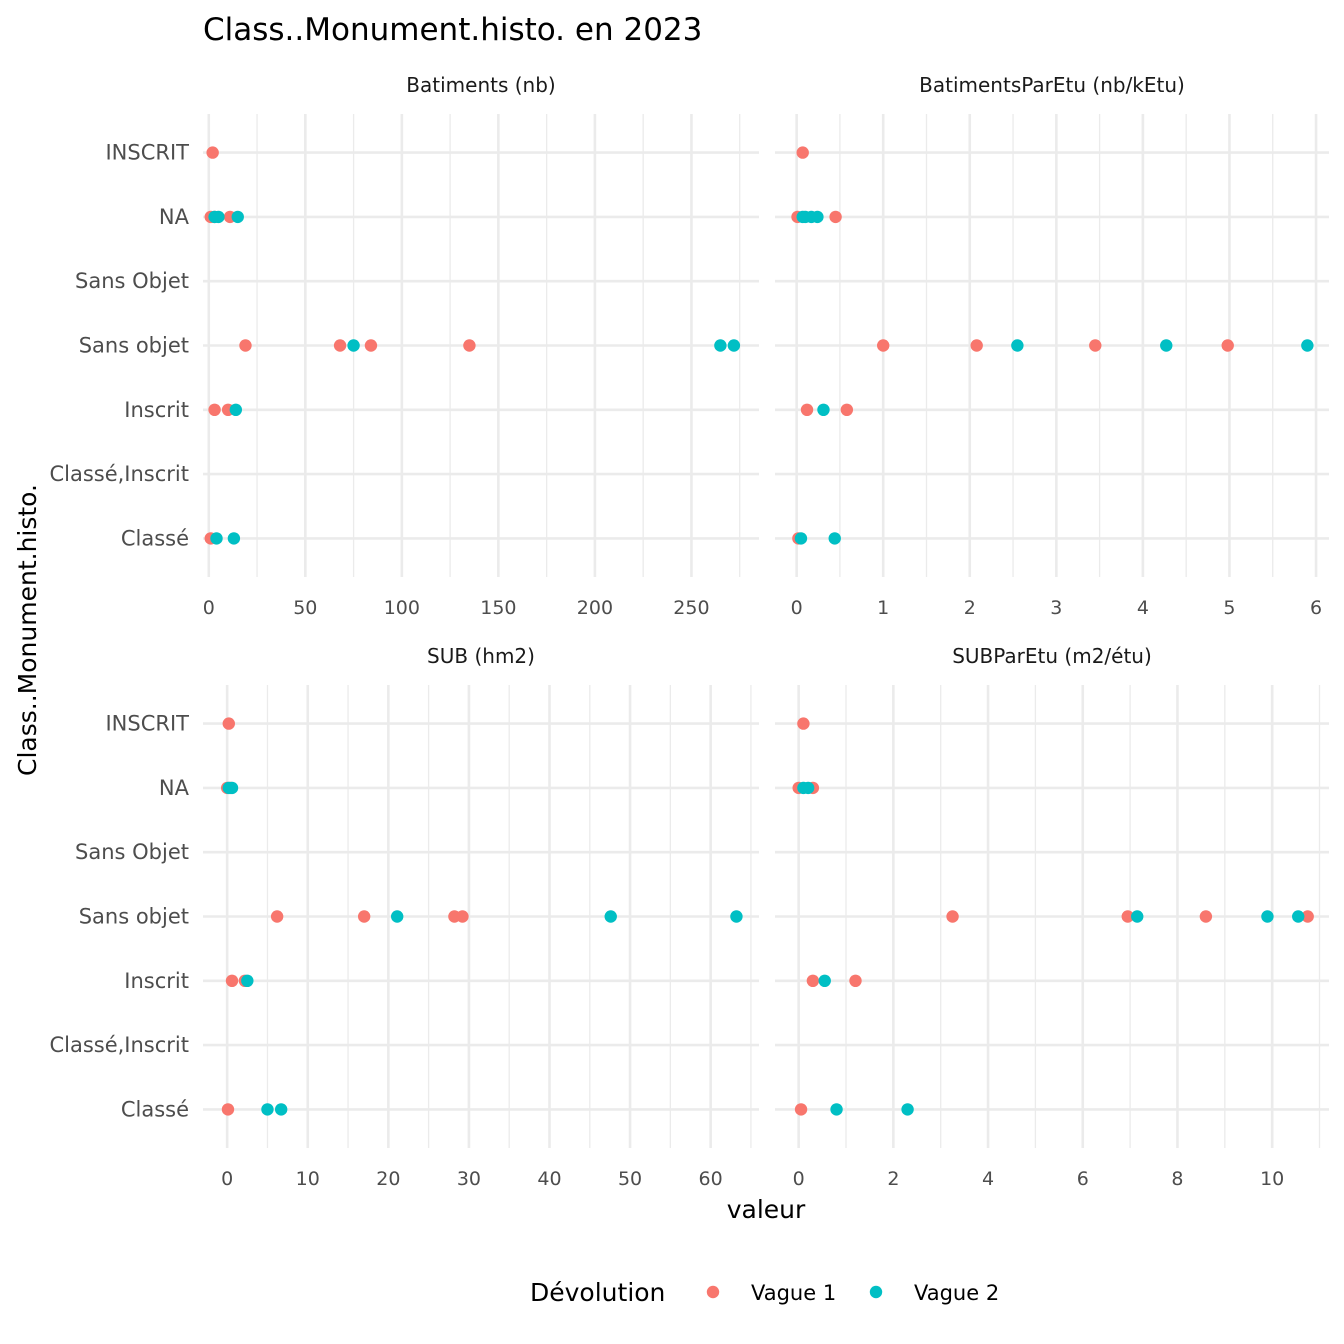 This screenshot has height=1344, width=1344. Describe the element at coordinates (388, 1179) in the screenshot. I see `x-tick-label: 20` at that location.